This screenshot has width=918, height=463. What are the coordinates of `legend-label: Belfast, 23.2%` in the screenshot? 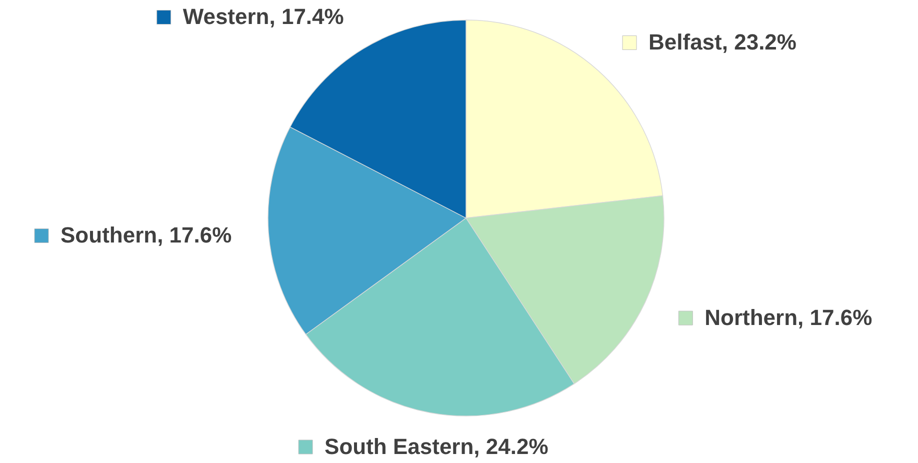 It's located at (722, 42).